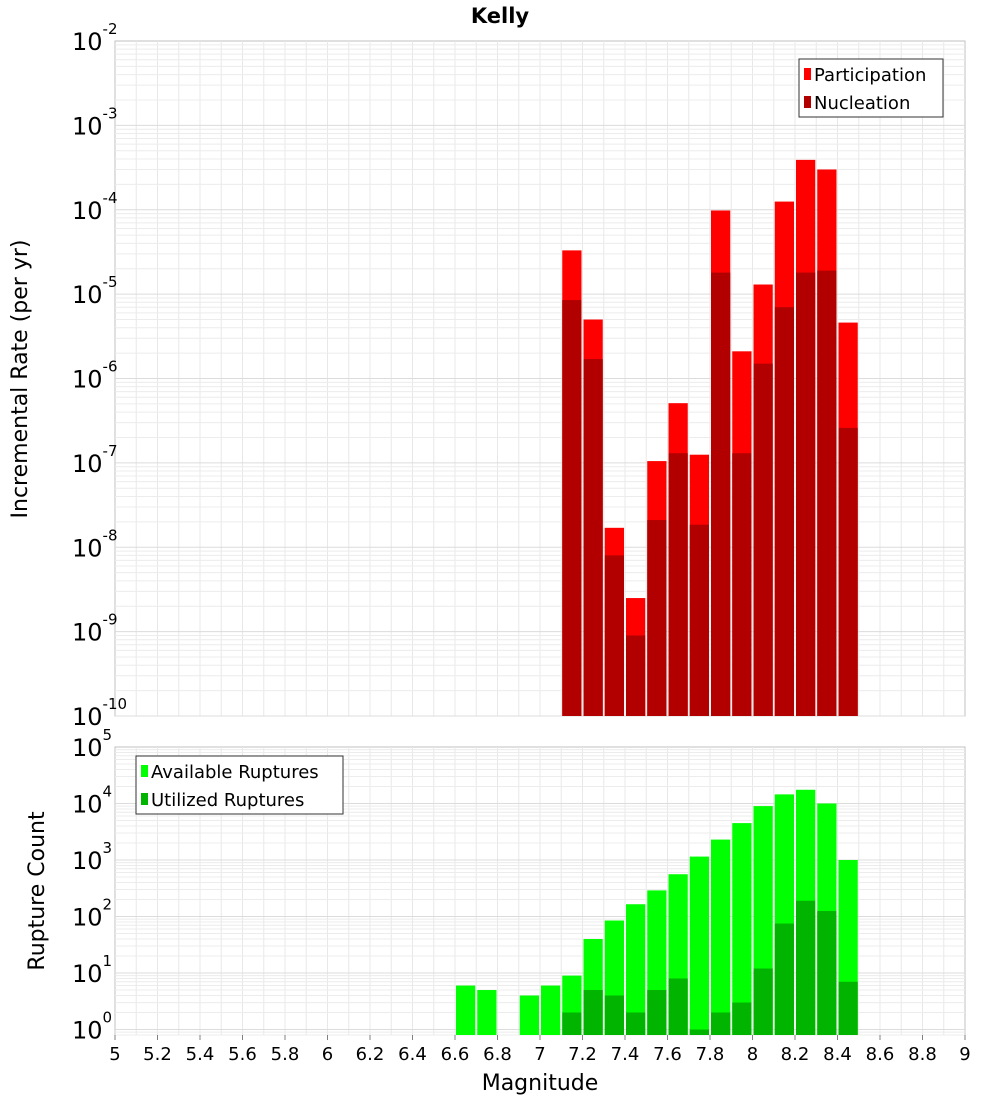 This screenshot has width=1000, height=1100. Describe the element at coordinates (227, 800) in the screenshot. I see `count-legend-label: Utilized Ruptures` at that location.